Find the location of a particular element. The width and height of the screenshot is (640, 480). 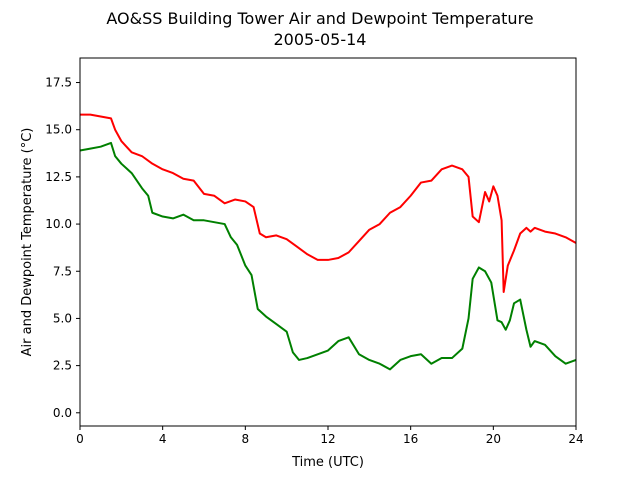

x-tick-label: 0 is located at coordinates (80, 439).